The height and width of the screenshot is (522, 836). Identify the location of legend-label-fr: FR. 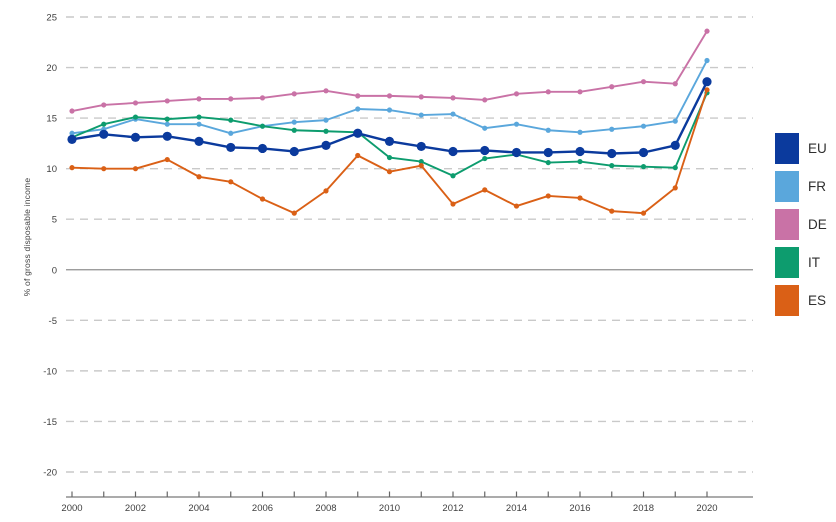
(817, 186).